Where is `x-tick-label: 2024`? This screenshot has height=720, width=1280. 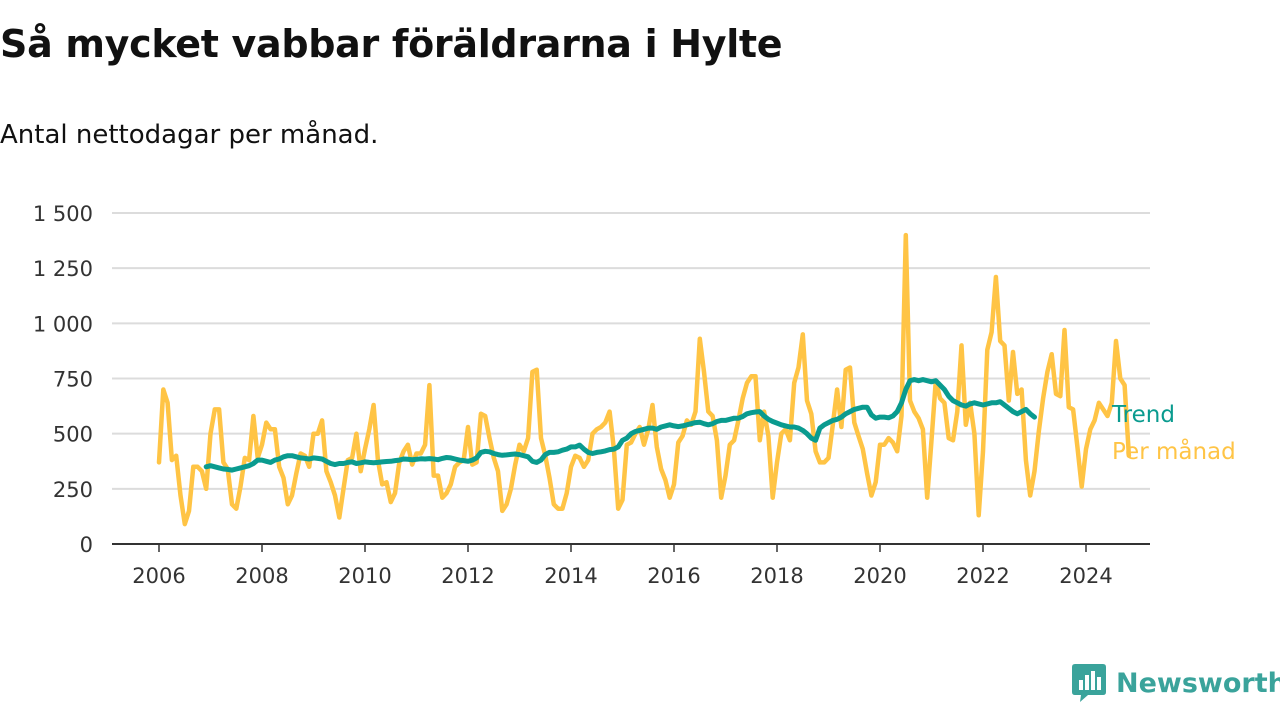
x-tick-label: 2024 is located at coordinates (1085, 576).